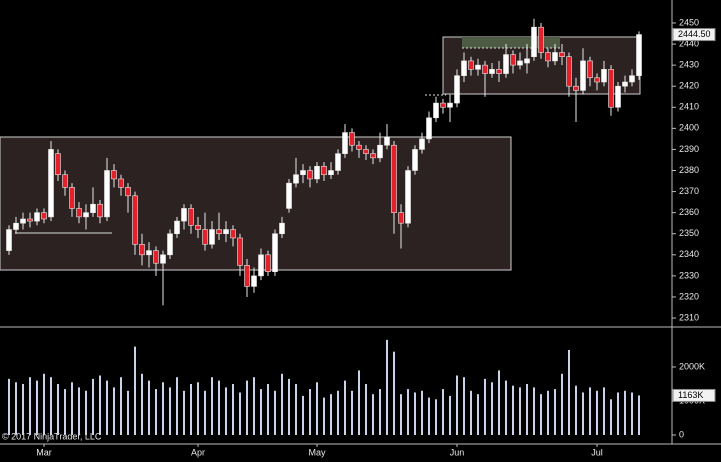  Describe the element at coordinates (689, 296) in the screenshot. I see `y-tick-label: 2320` at that location.